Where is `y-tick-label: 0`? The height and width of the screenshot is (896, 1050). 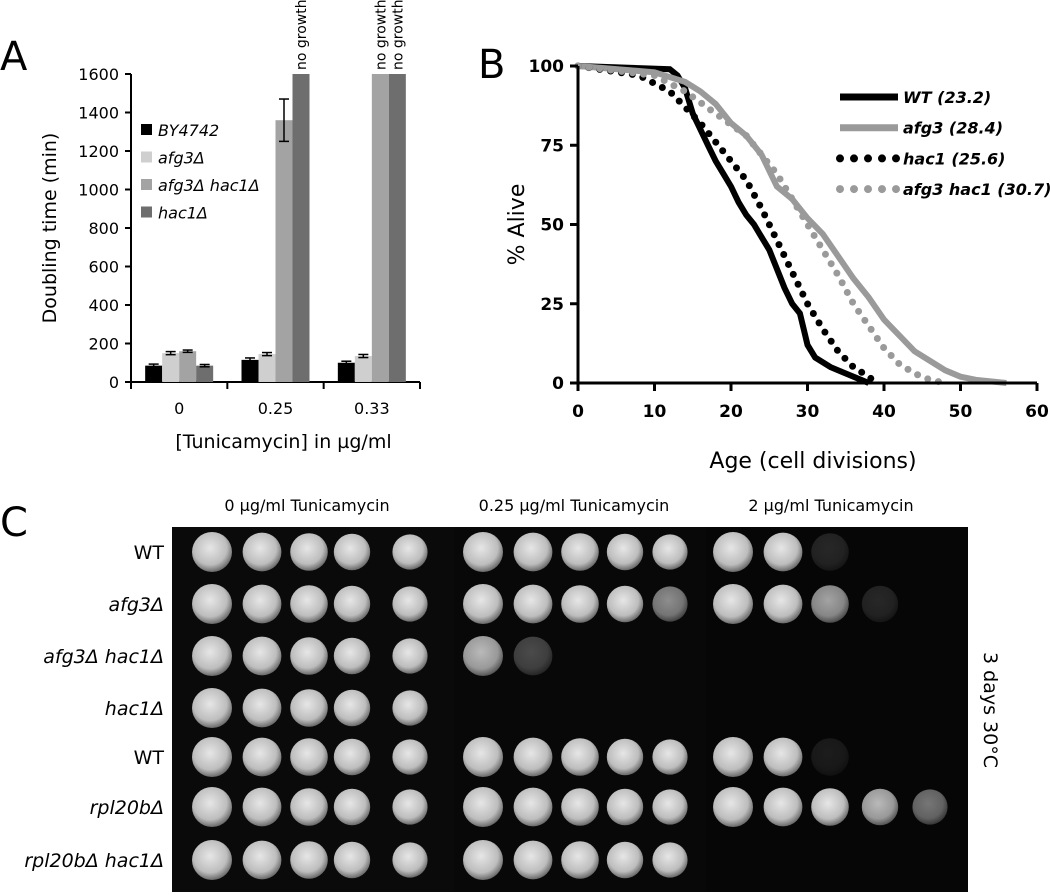
y-tick-label: 0 is located at coordinates (114, 382).